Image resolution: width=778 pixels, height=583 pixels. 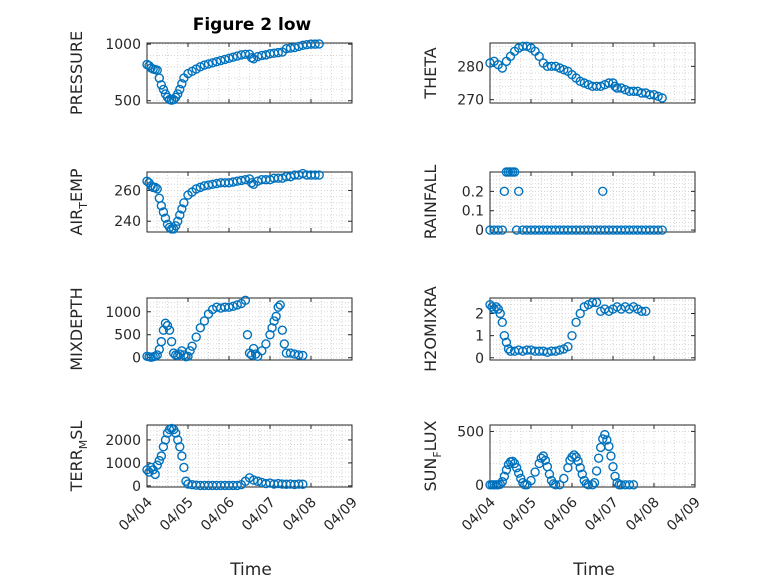 I want to click on y-tick-label: 0, so click(x=136, y=359).